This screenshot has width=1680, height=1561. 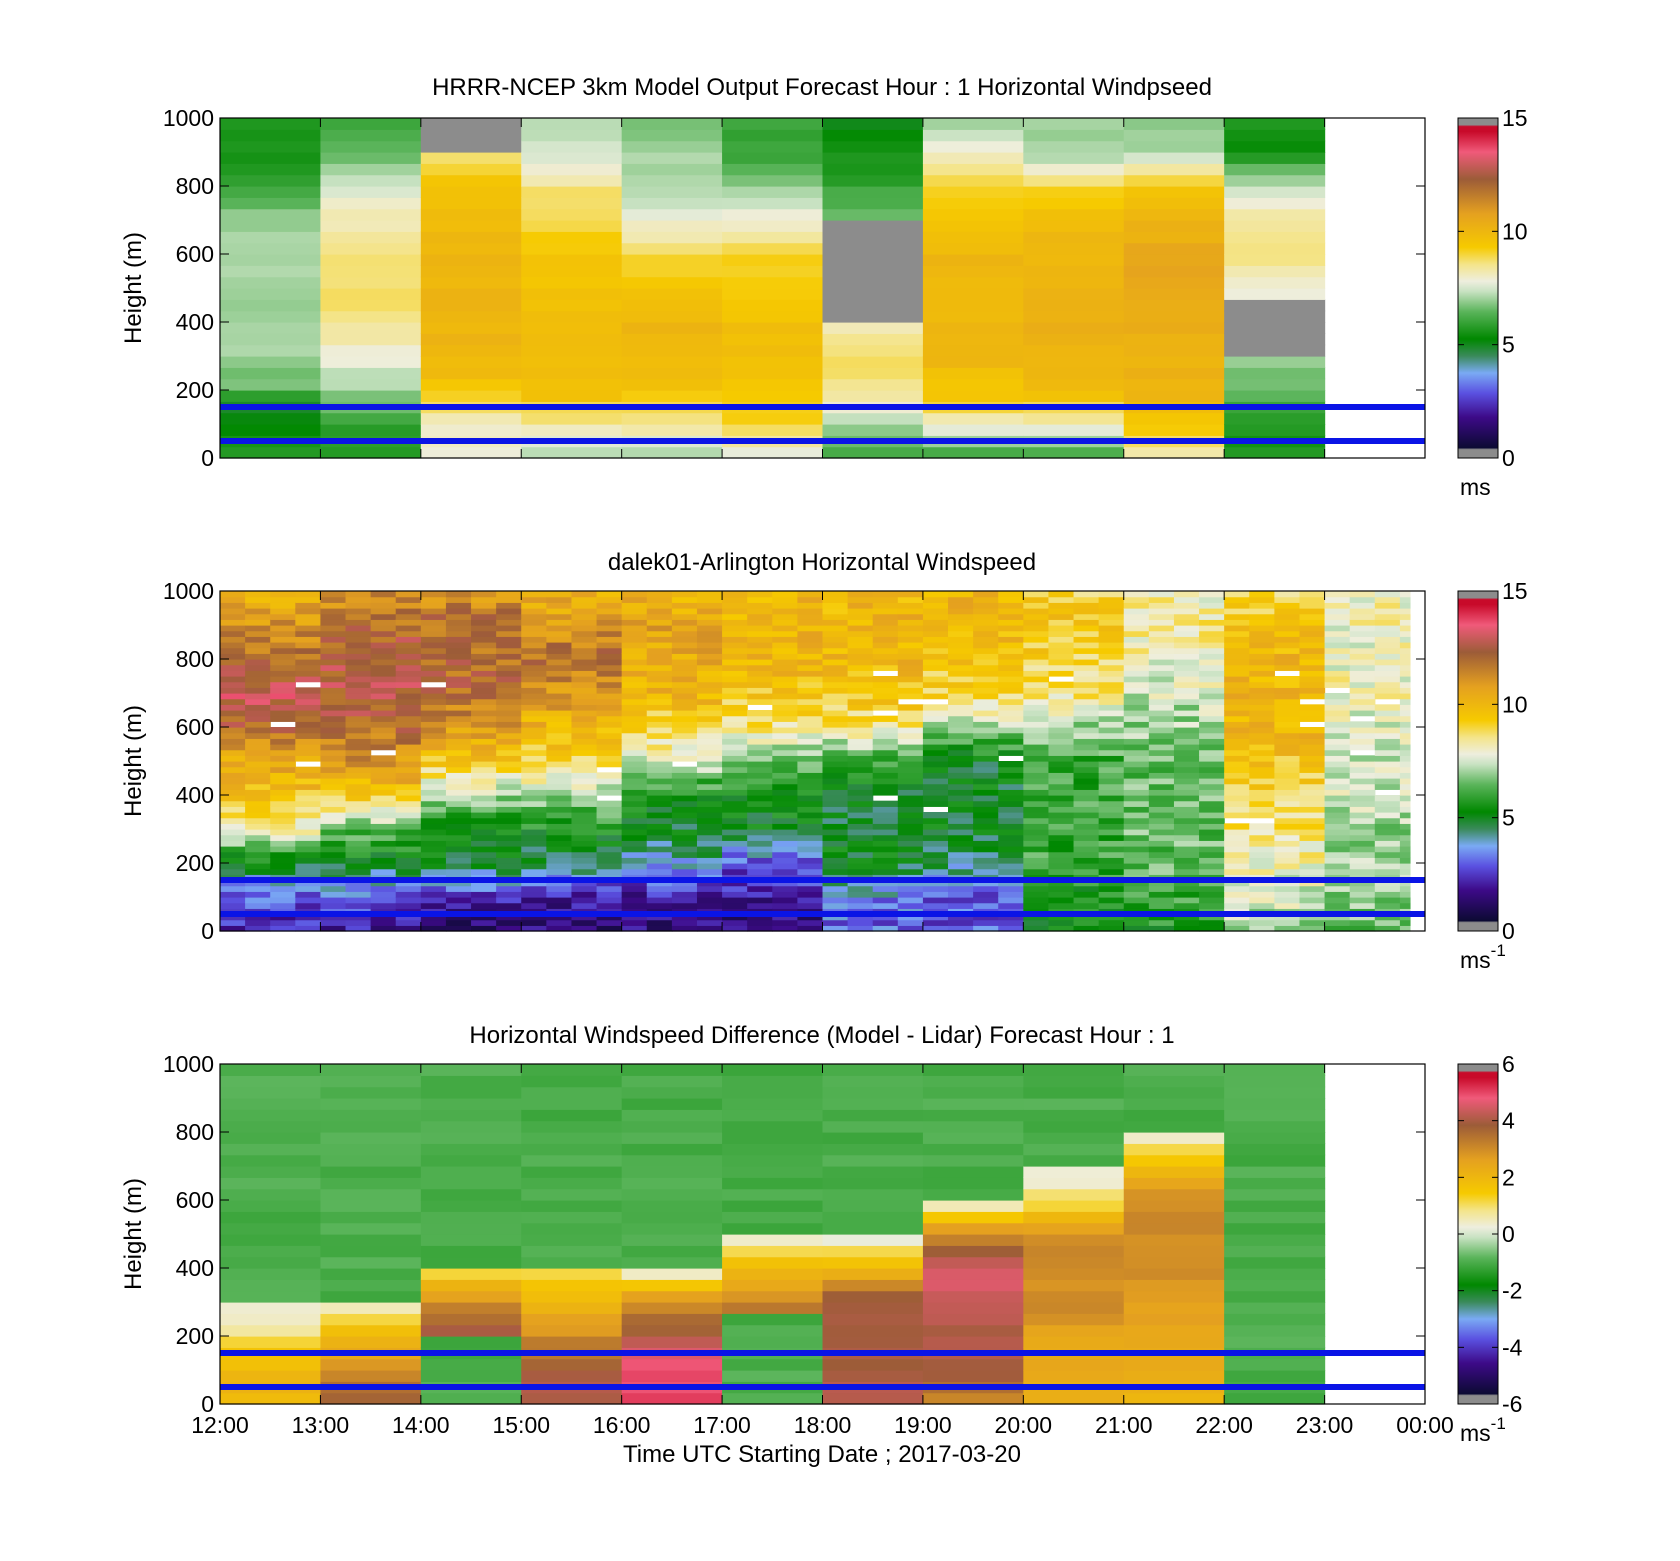 What do you see at coordinates (1508, 1177) in the screenshot?
I see `colorbar-tick-label: 2` at bounding box center [1508, 1177].